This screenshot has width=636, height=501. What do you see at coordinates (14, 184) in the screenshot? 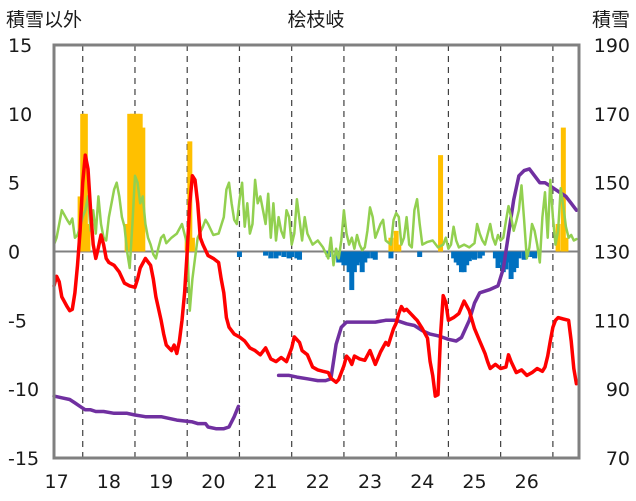
I see `left-tick-label: 5` at bounding box center [14, 184].